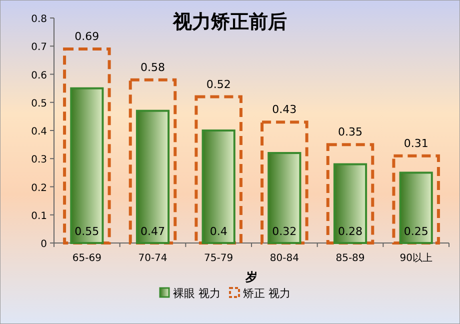  What do you see at coordinates (39, 76) in the screenshot?
I see `y-tick-label: 0.6` at bounding box center [39, 76].